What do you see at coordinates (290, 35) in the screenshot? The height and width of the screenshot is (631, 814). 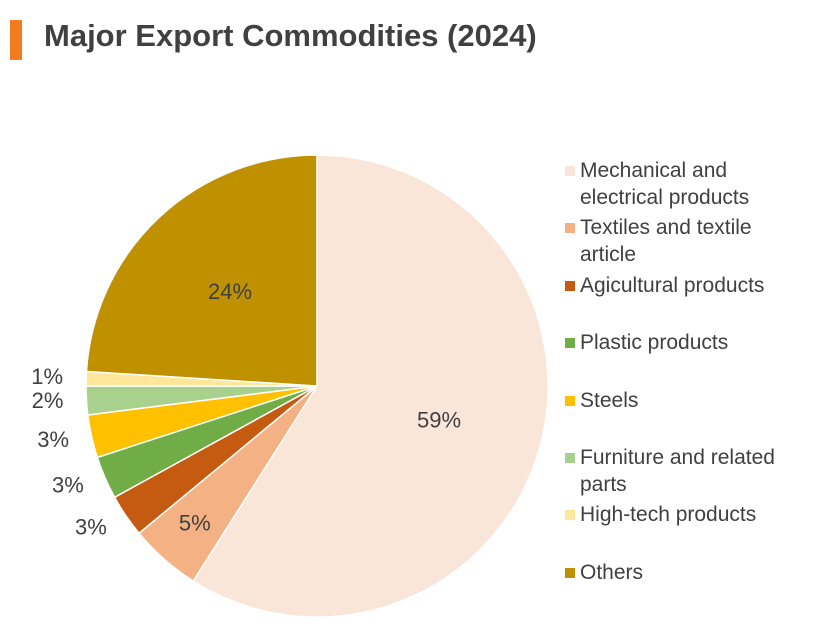 I see `chart-title: Major Export Commodities (2024)` at bounding box center [290, 35].